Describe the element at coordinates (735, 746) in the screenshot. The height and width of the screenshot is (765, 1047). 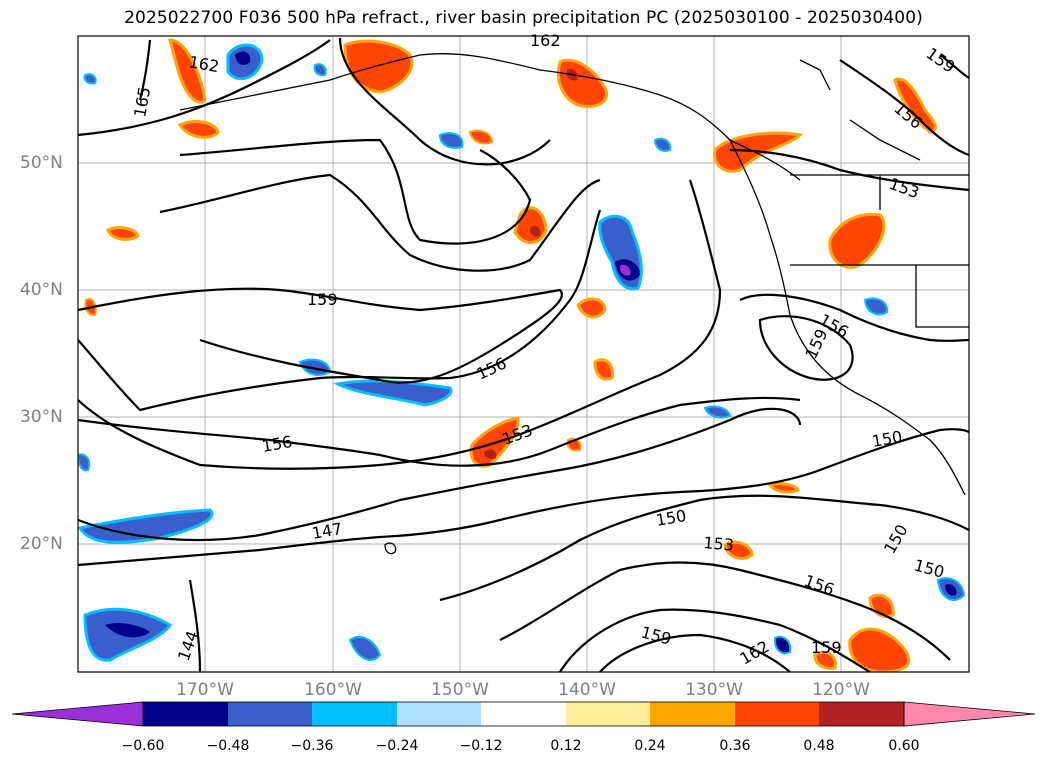
I see `colorbar-tick-label: 0.36` at that location.